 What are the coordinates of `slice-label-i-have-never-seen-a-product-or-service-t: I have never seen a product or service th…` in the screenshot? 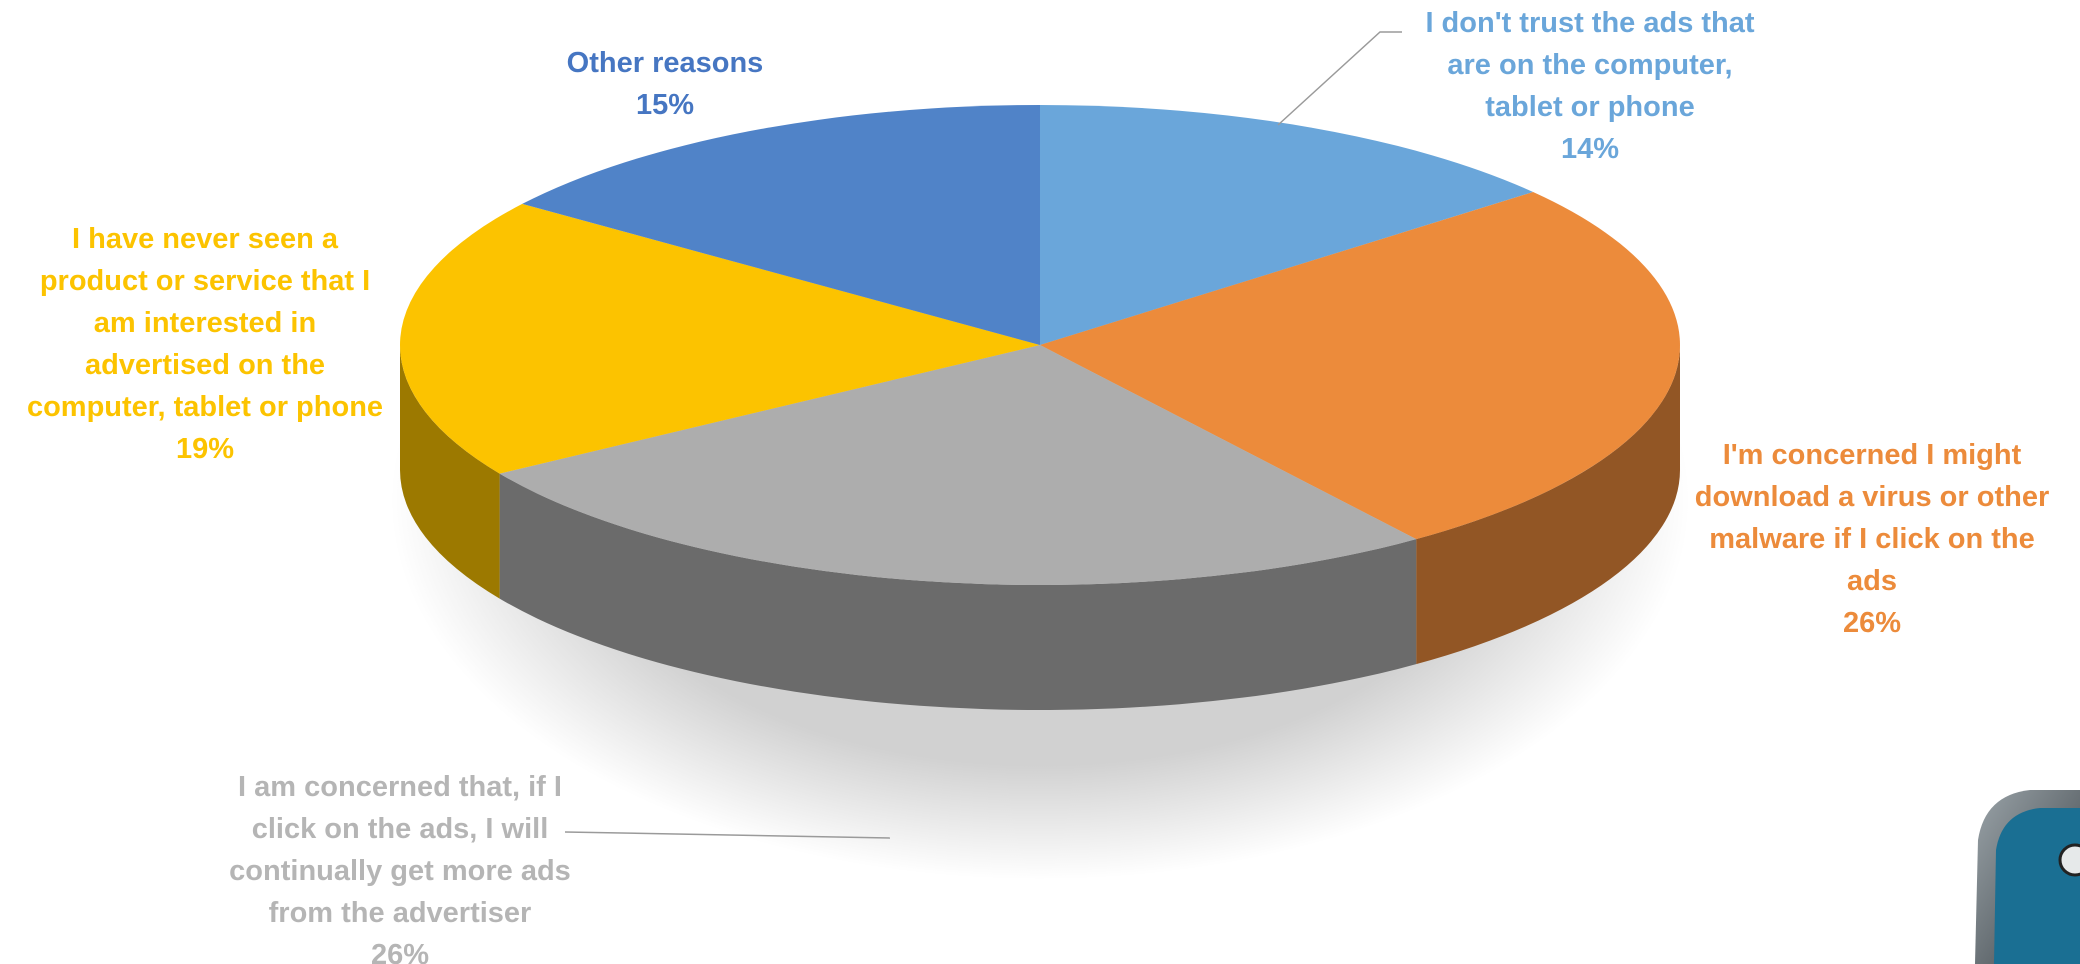 It's located at (205, 344).